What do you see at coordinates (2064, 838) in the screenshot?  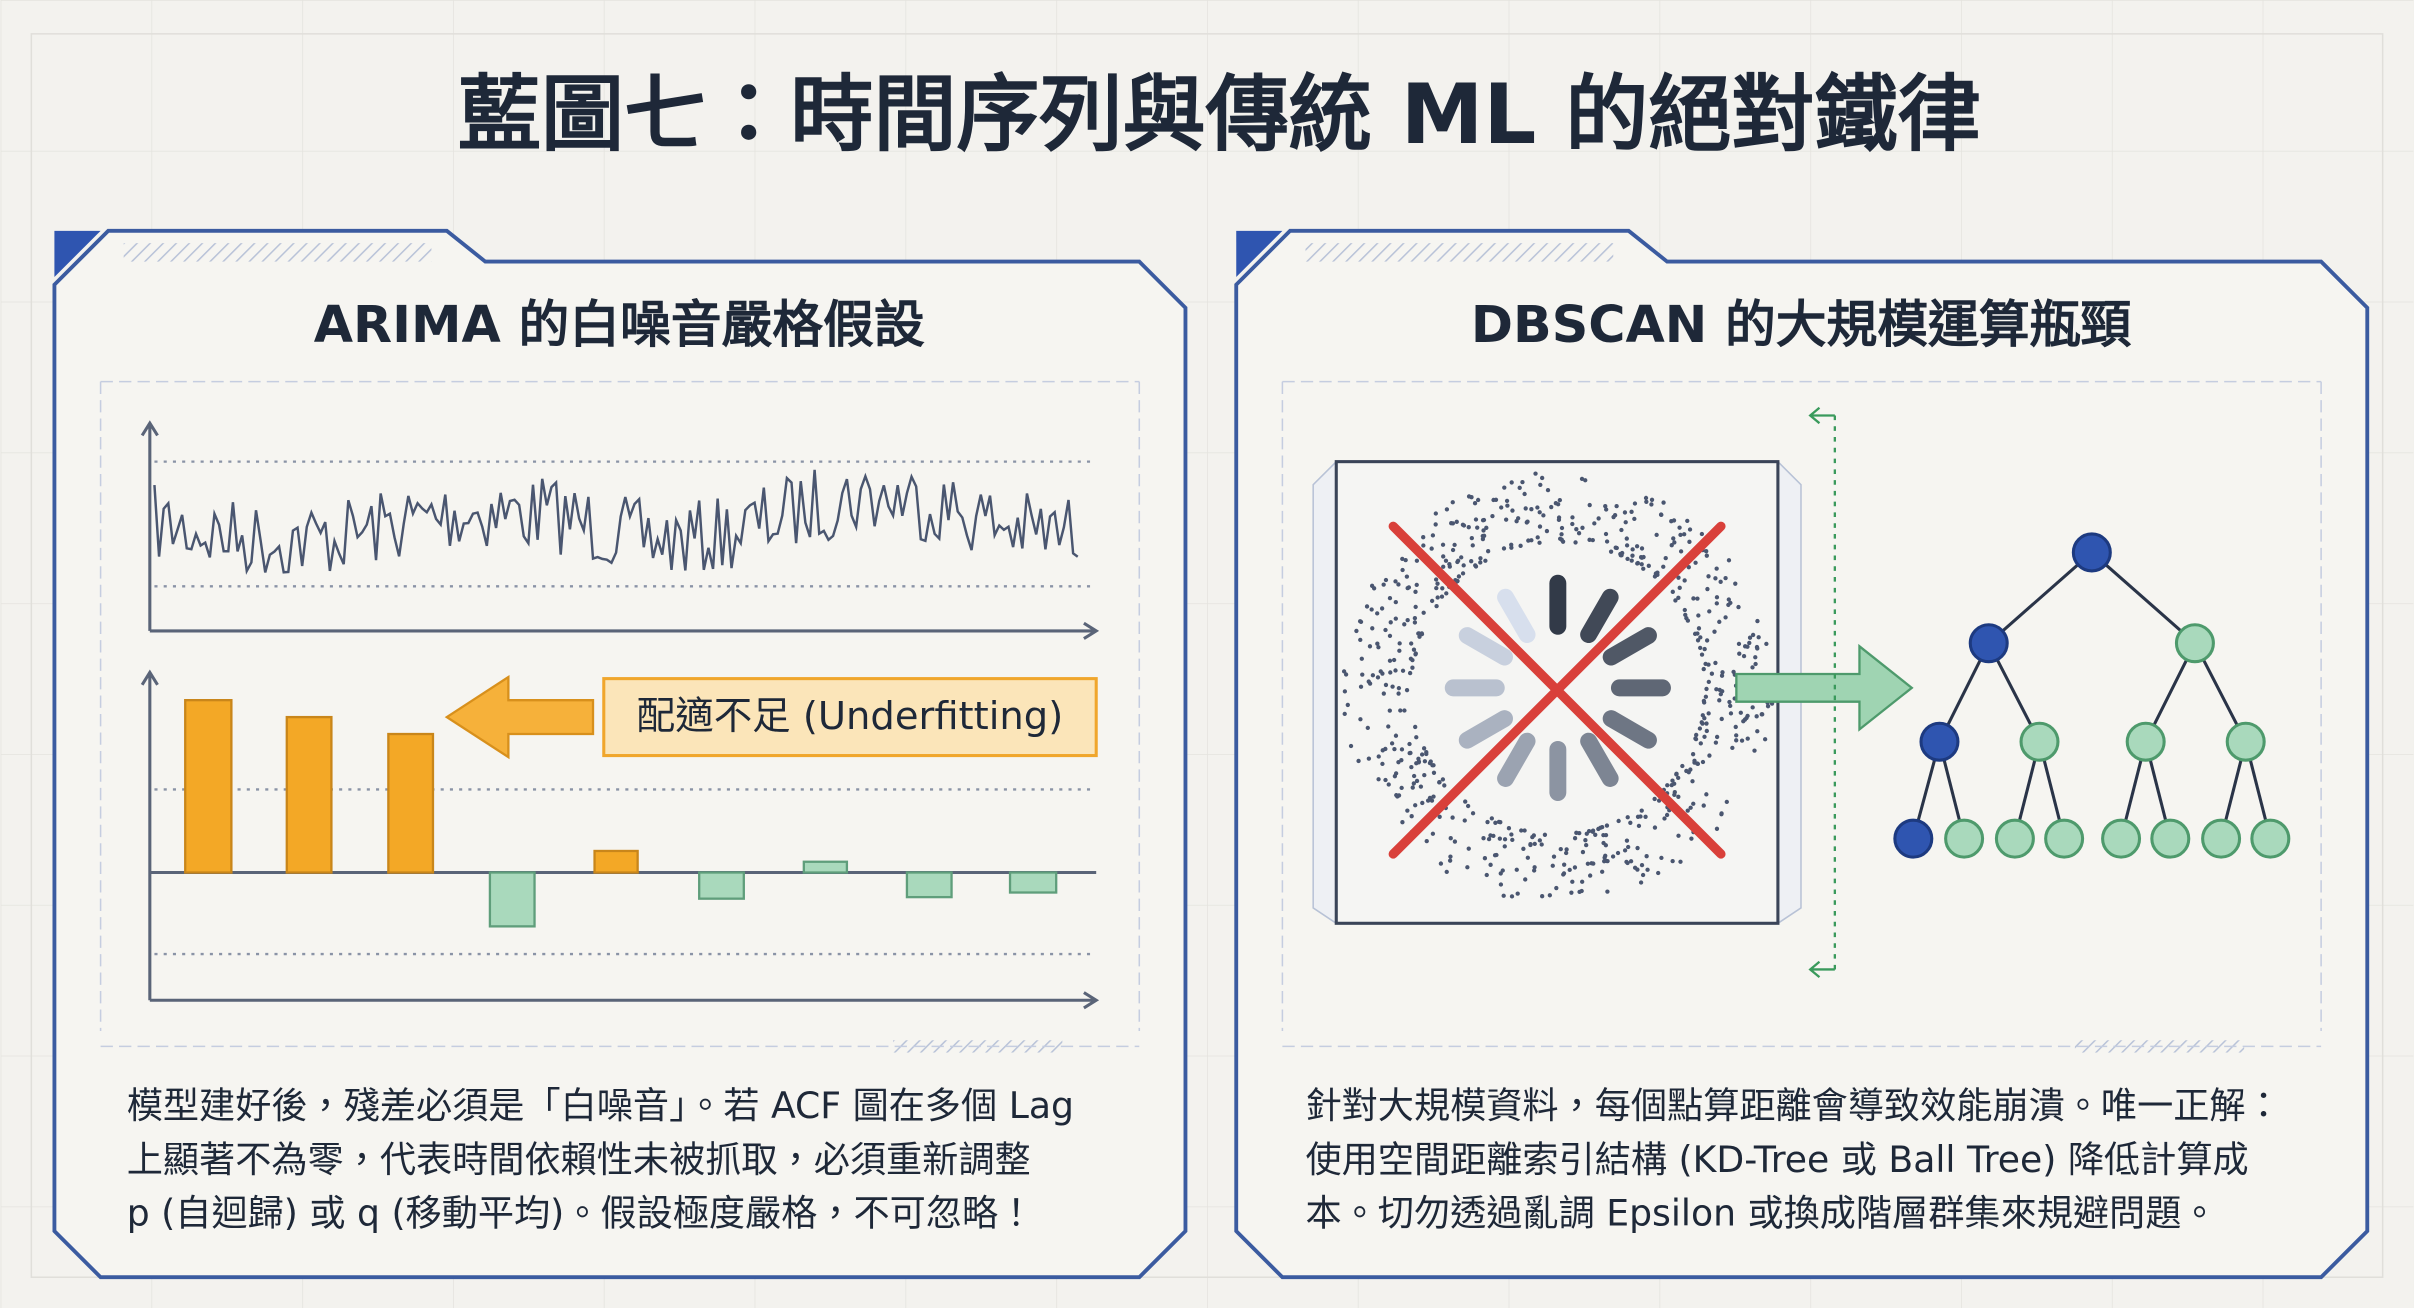 I see `tree-node` at bounding box center [2064, 838].